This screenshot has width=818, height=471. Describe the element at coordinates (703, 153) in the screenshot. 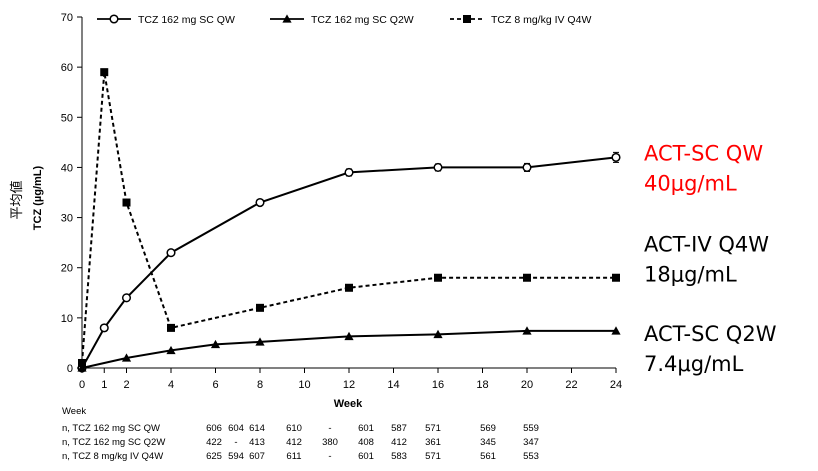

I see `annotation-label: ACT-SC QW` at that location.